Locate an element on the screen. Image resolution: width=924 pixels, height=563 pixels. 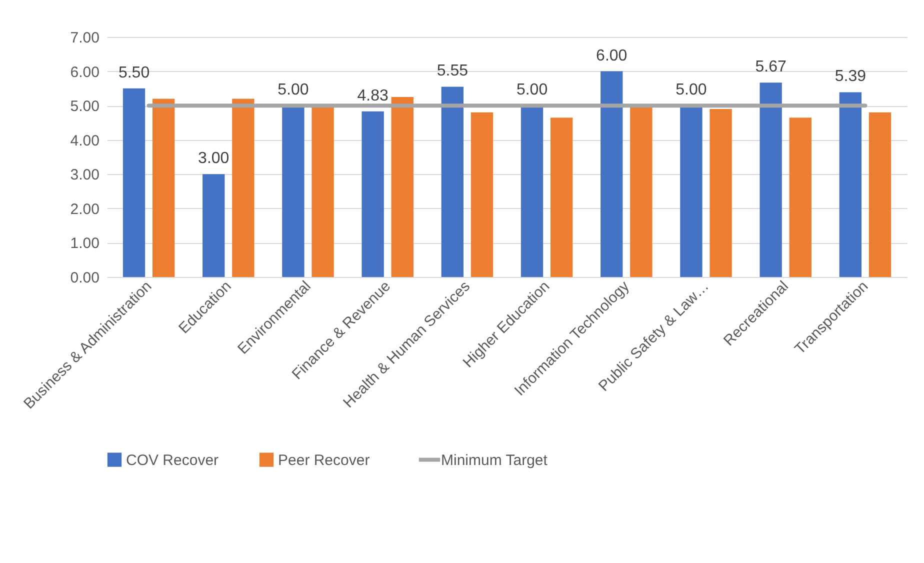
data-label: 6.00 is located at coordinates (612, 55).